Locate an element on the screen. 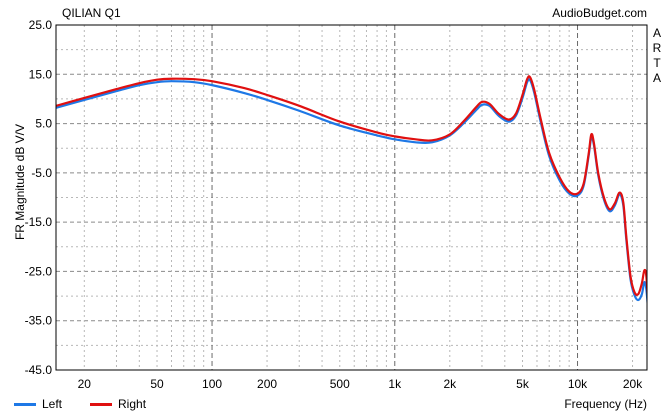  x-tick-label: 5k is located at coordinates (523, 384).